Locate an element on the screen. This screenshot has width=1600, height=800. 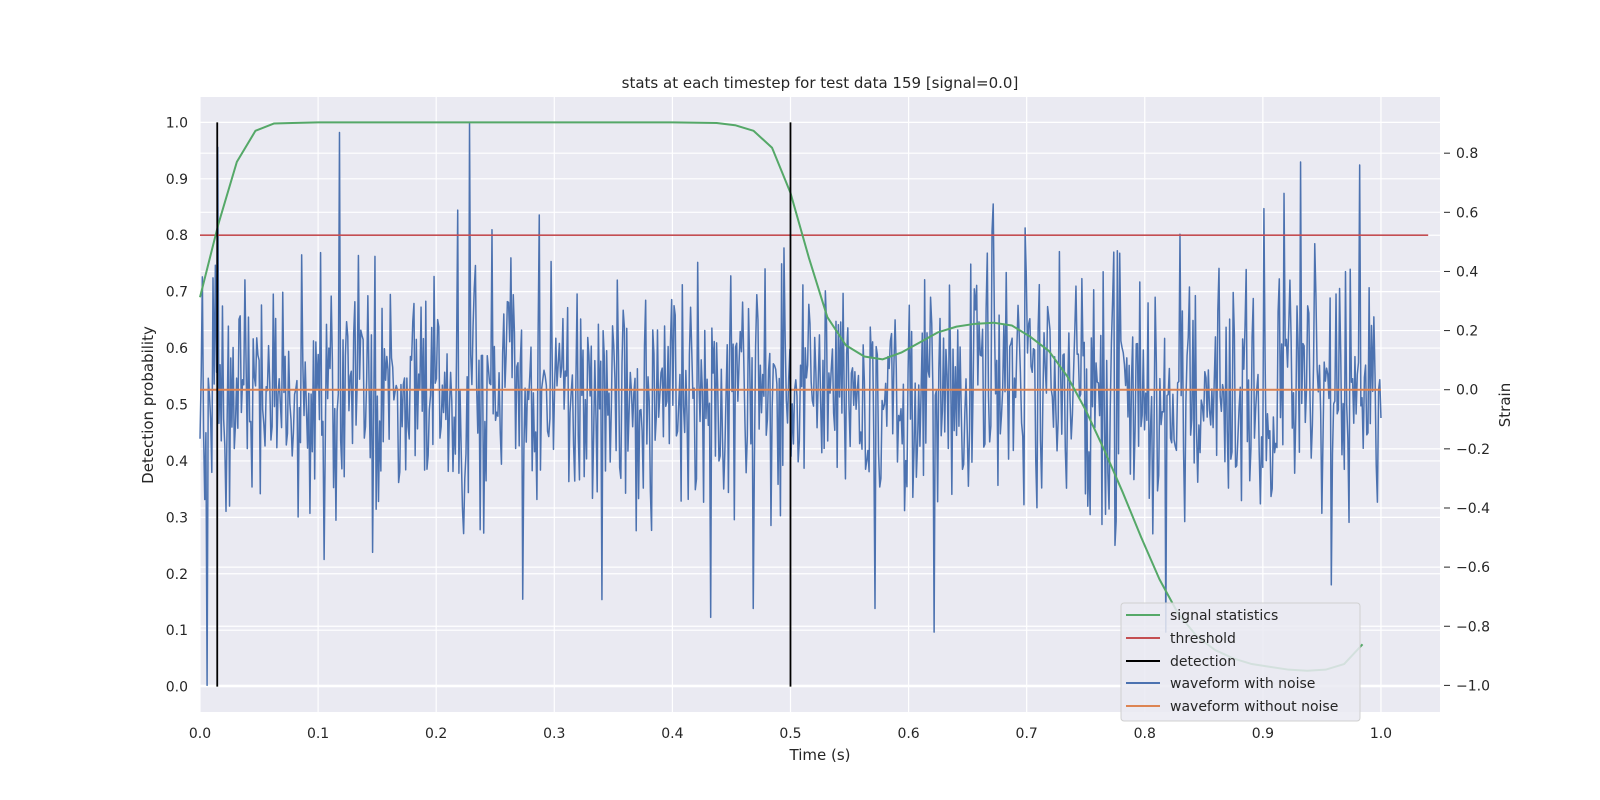
x-tick-label: 0.7 is located at coordinates (1027, 734).